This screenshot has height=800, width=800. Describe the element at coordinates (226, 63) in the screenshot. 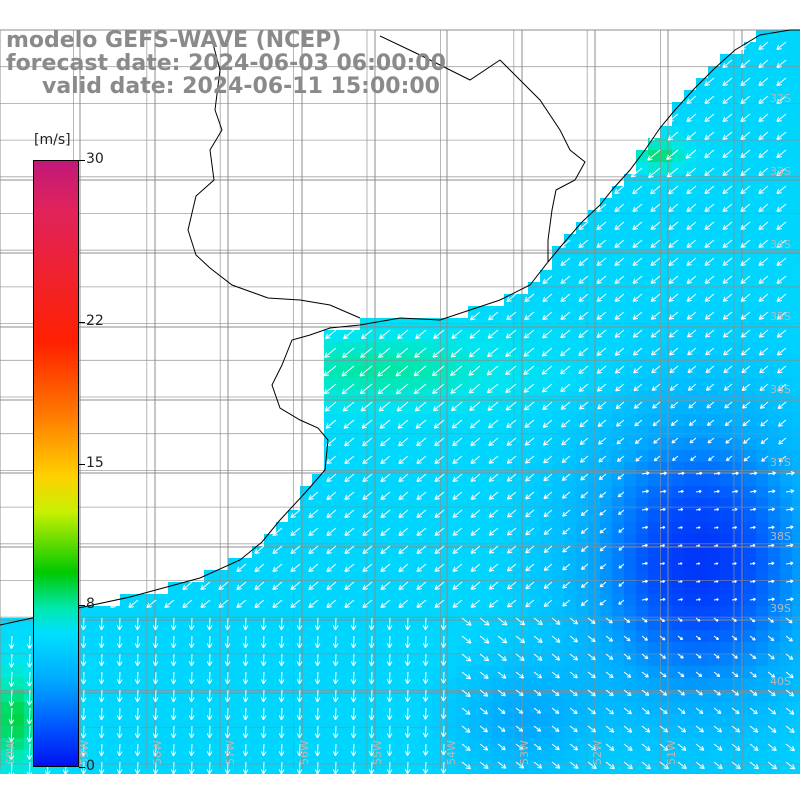

I see `forecast-date: forecast date: 2024-06-03 06:00:00` at that location.